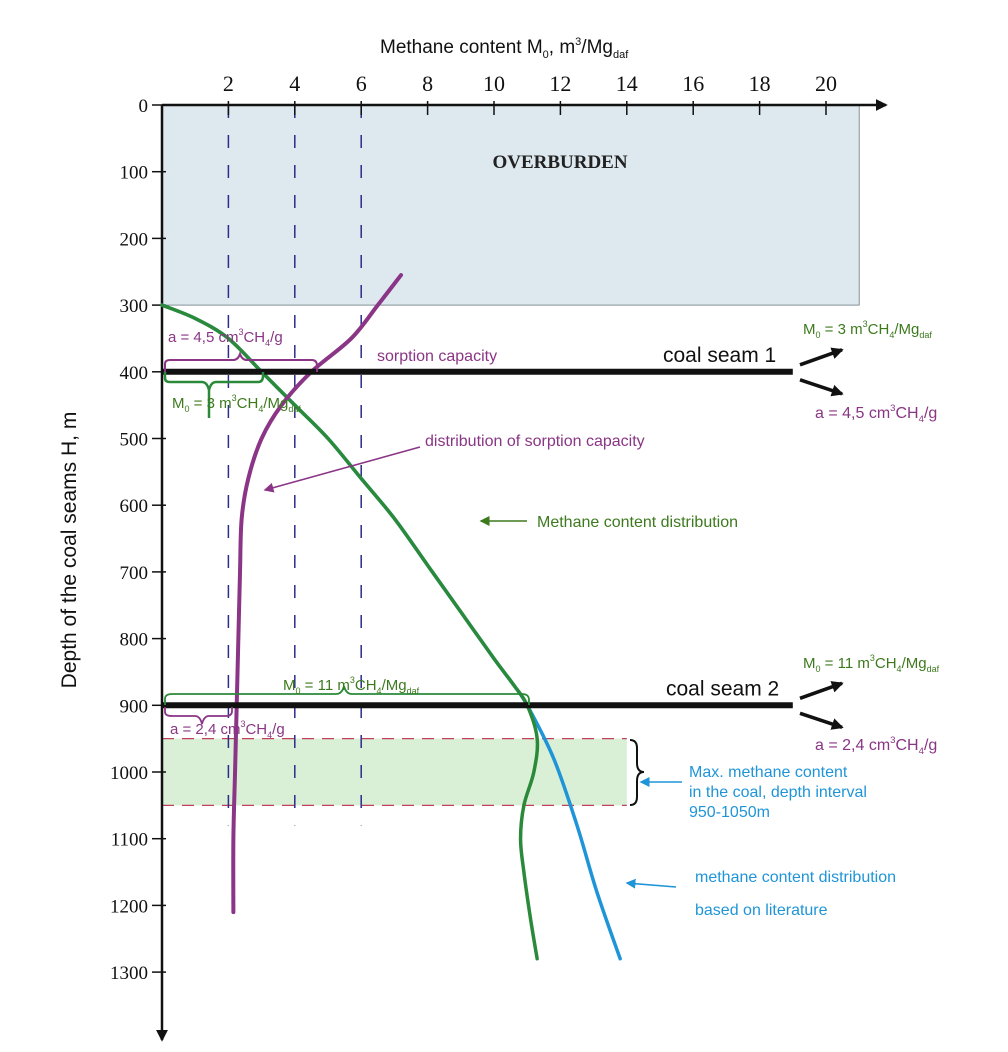  What do you see at coordinates (129, 906) in the screenshot?
I see `y-tick-label-1200: 1200` at bounding box center [129, 906].